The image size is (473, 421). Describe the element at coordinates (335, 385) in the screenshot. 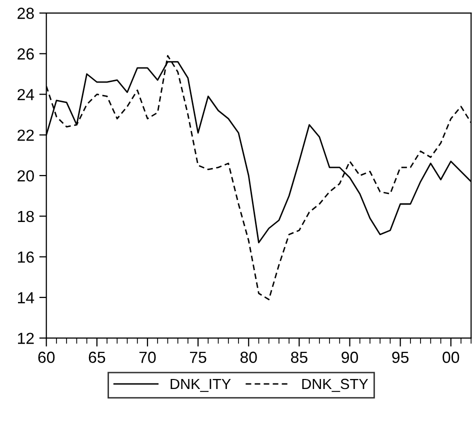

I see `legend-label: DNK_STY` at that location.